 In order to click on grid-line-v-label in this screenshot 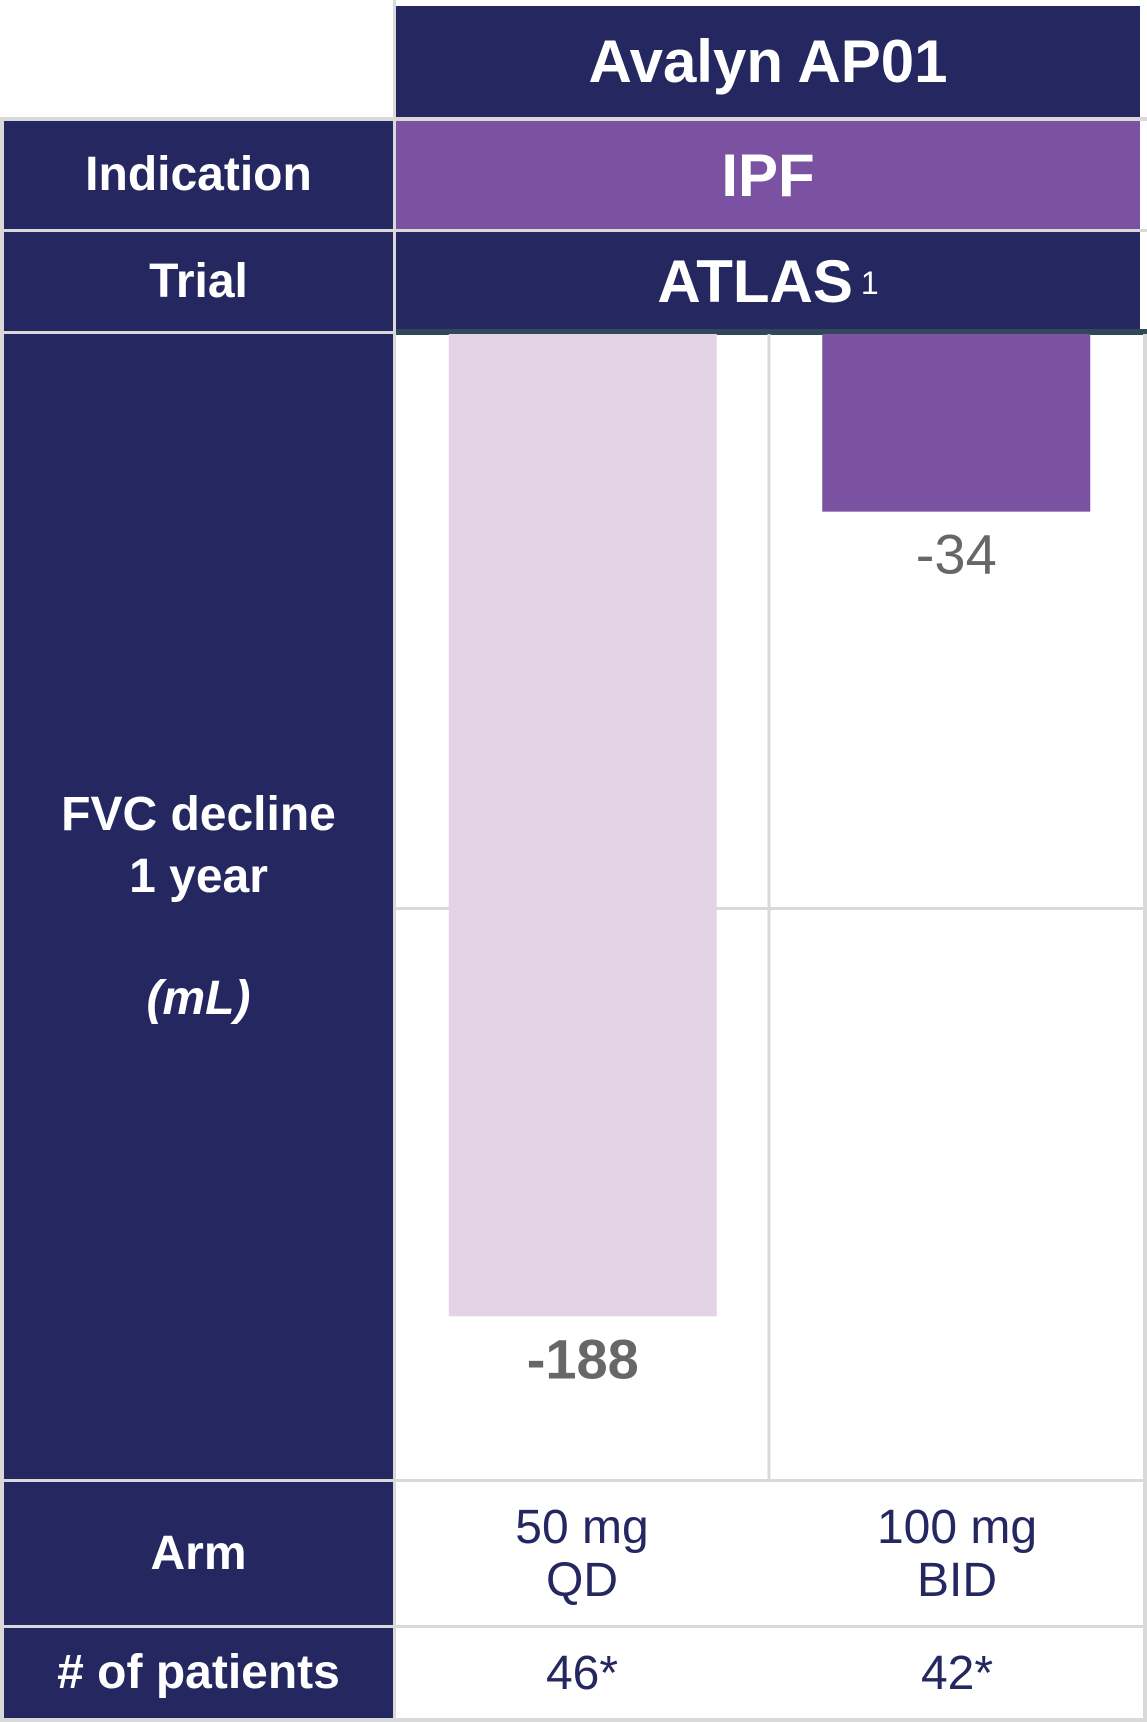, I will do `click(394, 861)`.